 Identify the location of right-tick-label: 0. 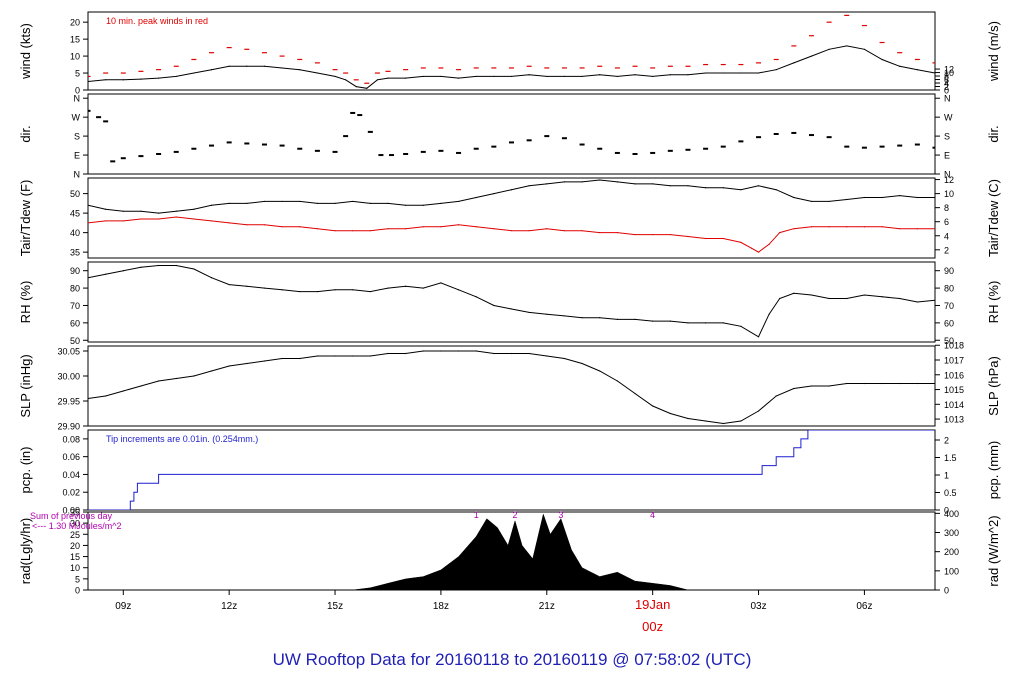
(946, 91).